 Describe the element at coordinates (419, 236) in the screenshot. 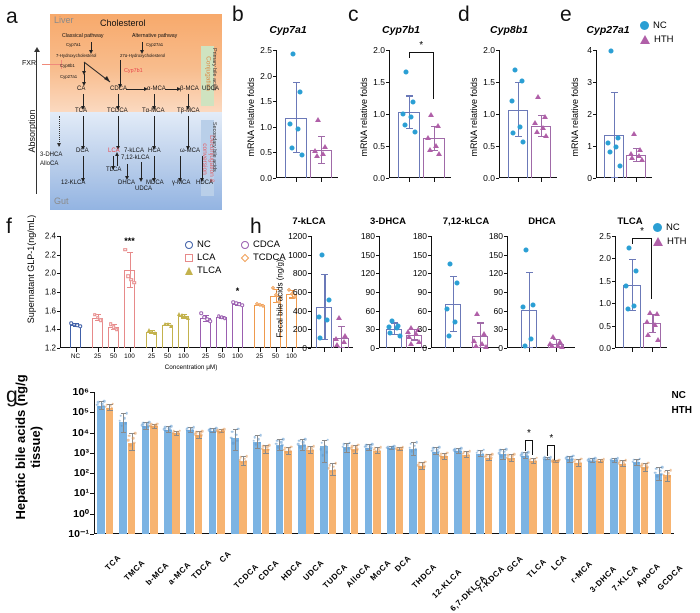

I see `y-tick-label: 180` at that location.